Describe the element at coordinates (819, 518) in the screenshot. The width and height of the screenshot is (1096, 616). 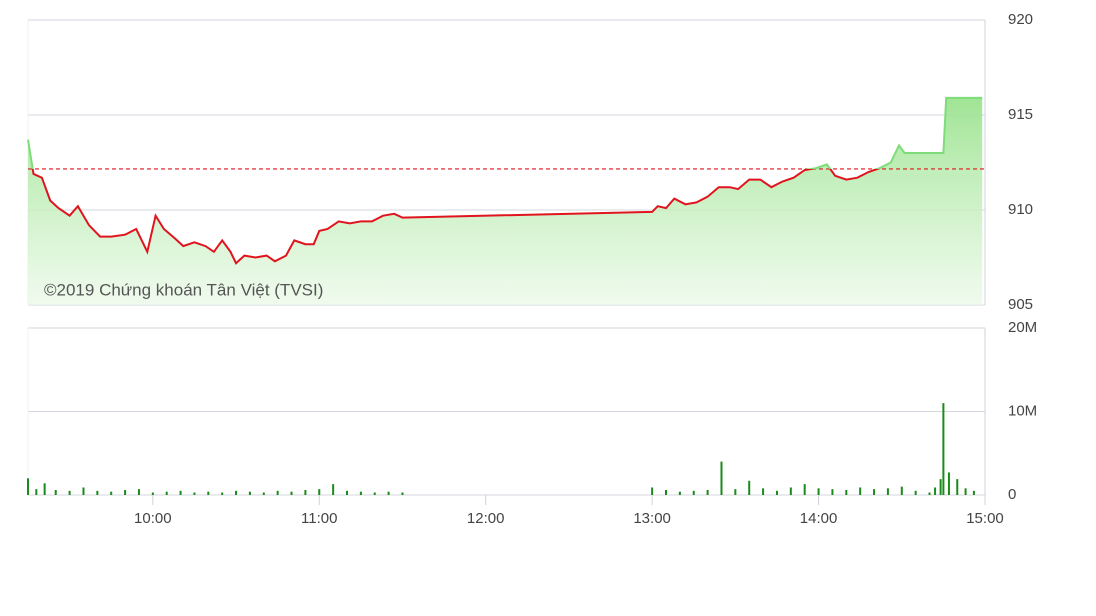
I see `x-tick-label: 14:00` at that location.